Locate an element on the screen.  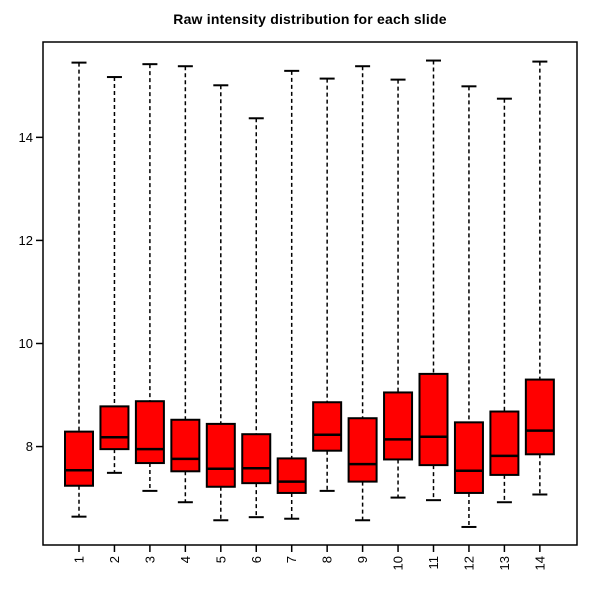
boxplot-slide-10: 10 is located at coordinates (398, 324).